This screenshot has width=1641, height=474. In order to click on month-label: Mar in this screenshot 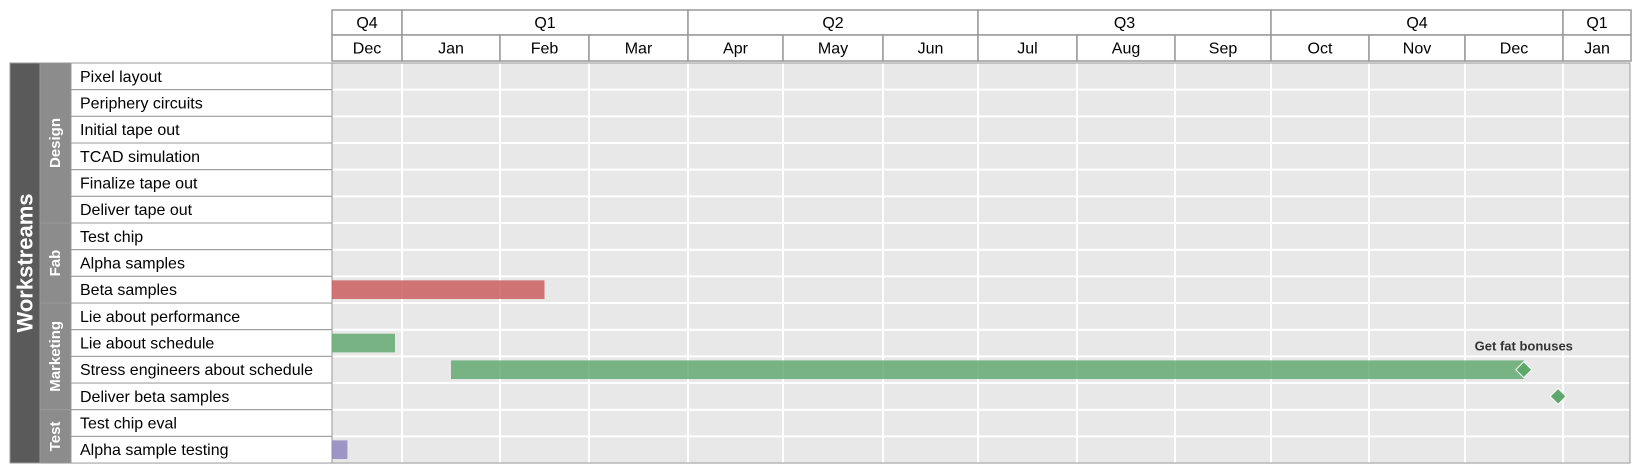, I will do `click(639, 49)`.